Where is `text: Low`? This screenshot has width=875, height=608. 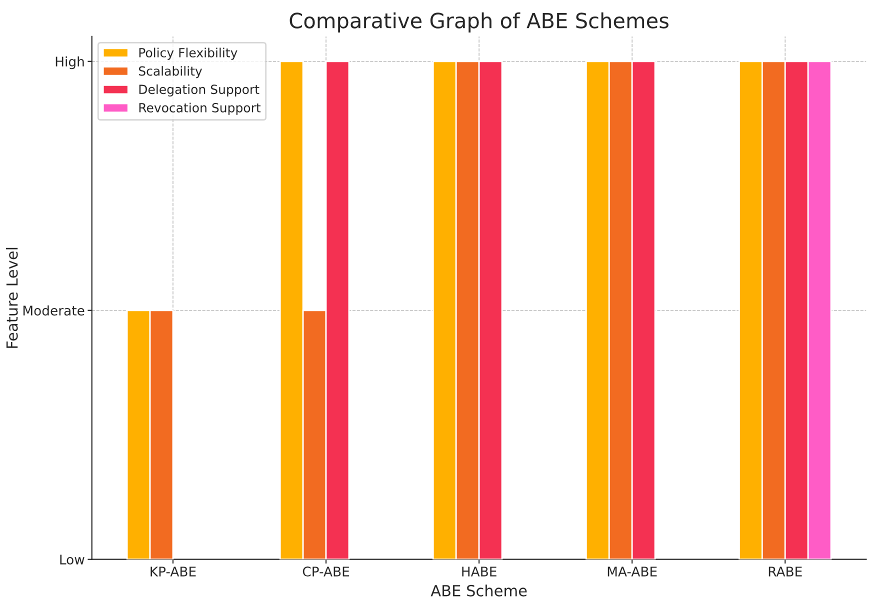
text: Low is located at coordinates (72, 559).